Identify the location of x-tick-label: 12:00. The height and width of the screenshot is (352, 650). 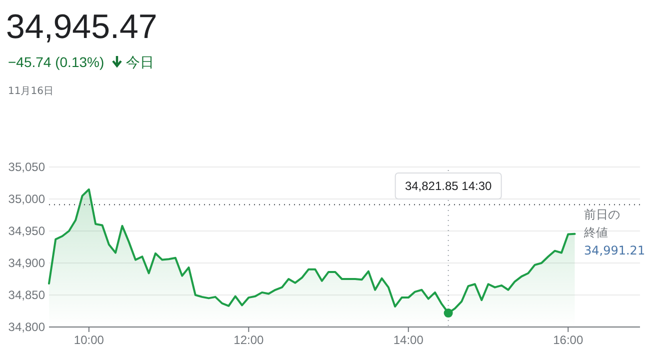
(249, 340).